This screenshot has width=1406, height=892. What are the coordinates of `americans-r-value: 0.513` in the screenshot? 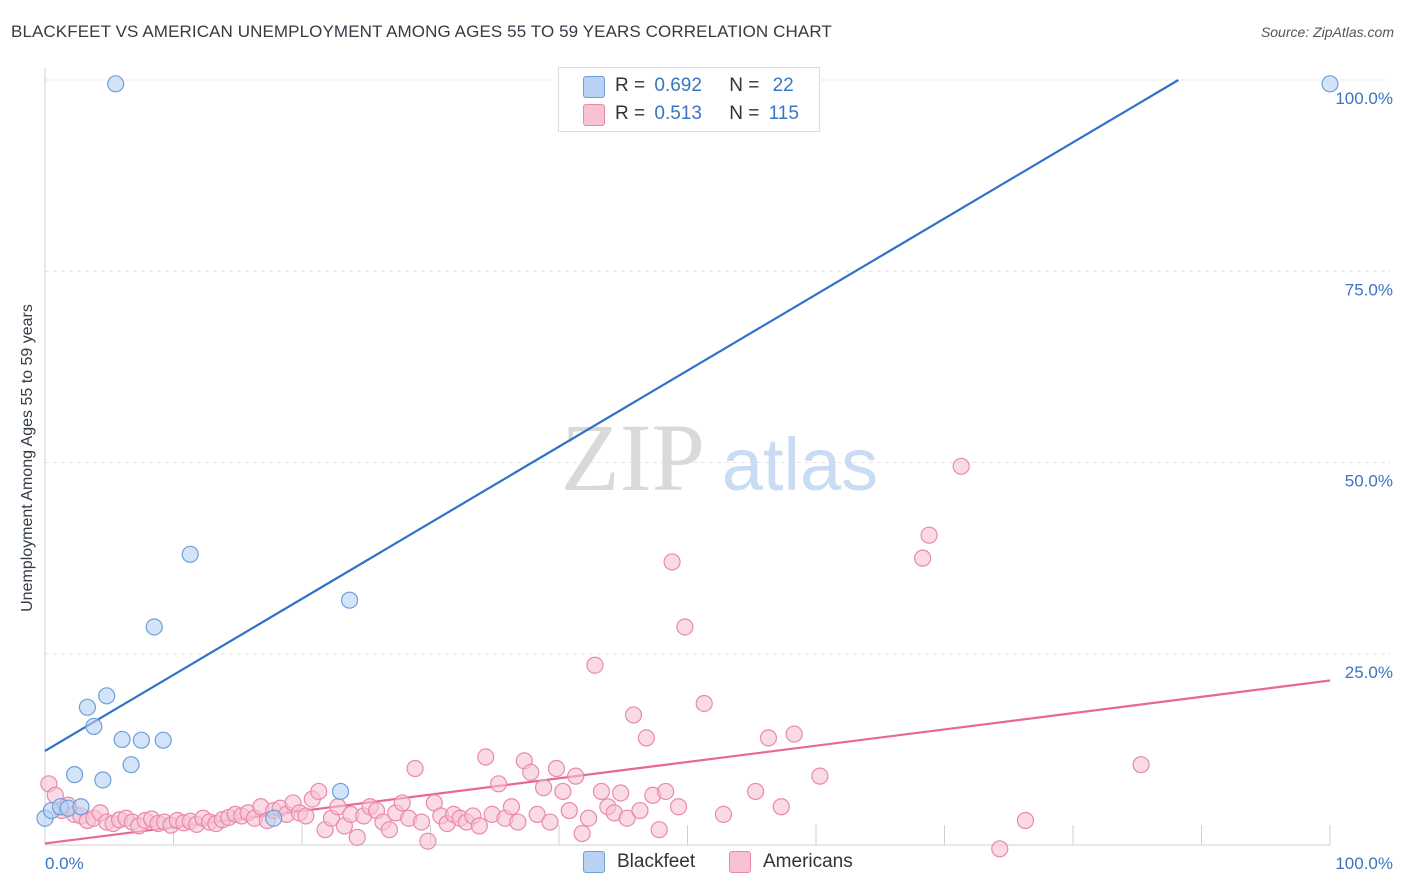 It's located at (678, 113).